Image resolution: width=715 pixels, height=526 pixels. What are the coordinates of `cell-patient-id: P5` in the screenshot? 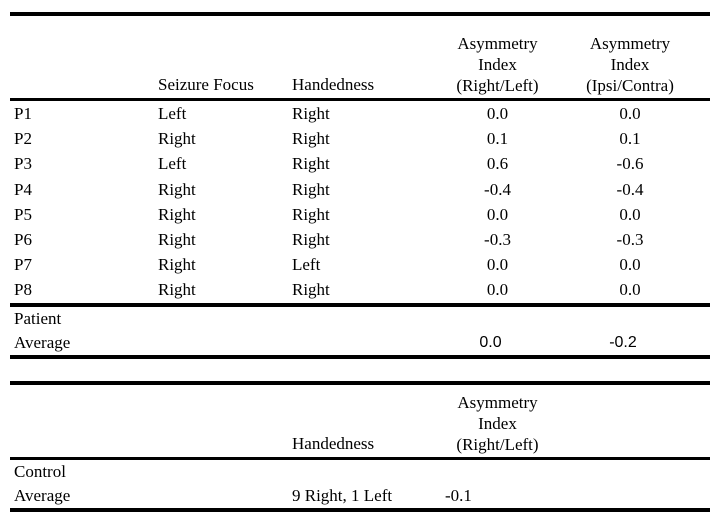 It's located at (23, 214).